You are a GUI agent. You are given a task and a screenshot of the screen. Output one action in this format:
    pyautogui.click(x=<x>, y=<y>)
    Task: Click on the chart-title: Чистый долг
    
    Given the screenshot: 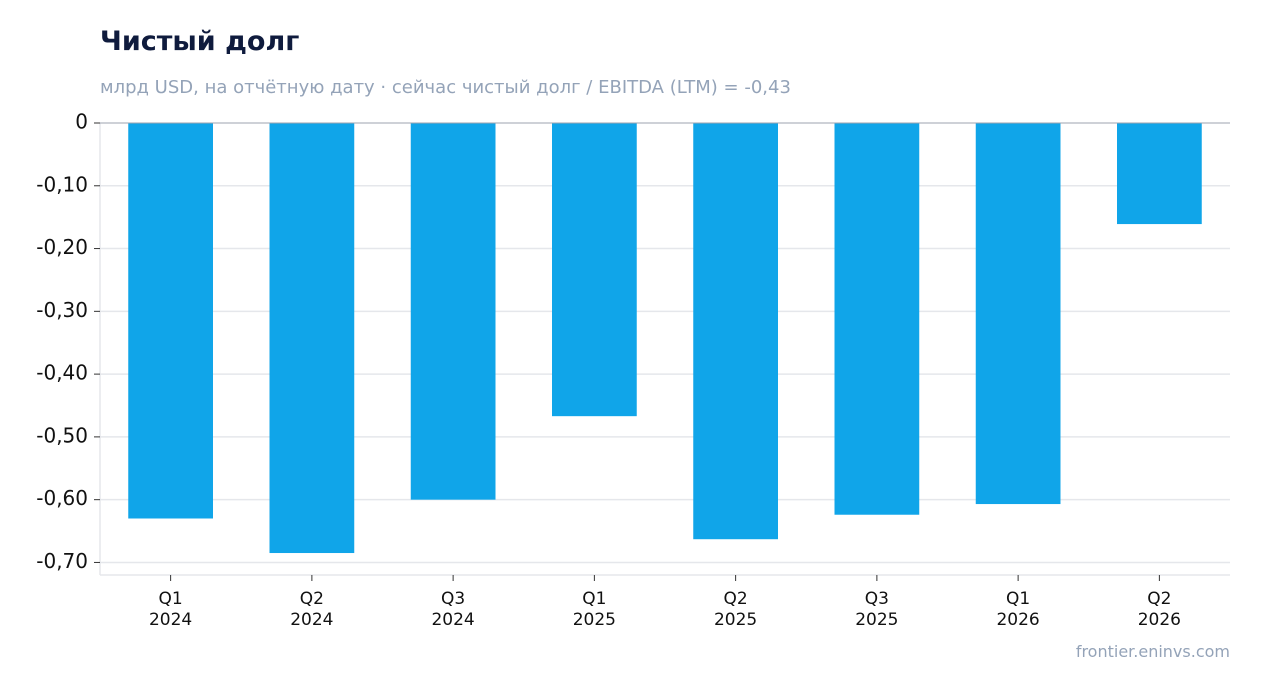 What is the action you would take?
    pyautogui.click(x=200, y=41)
    